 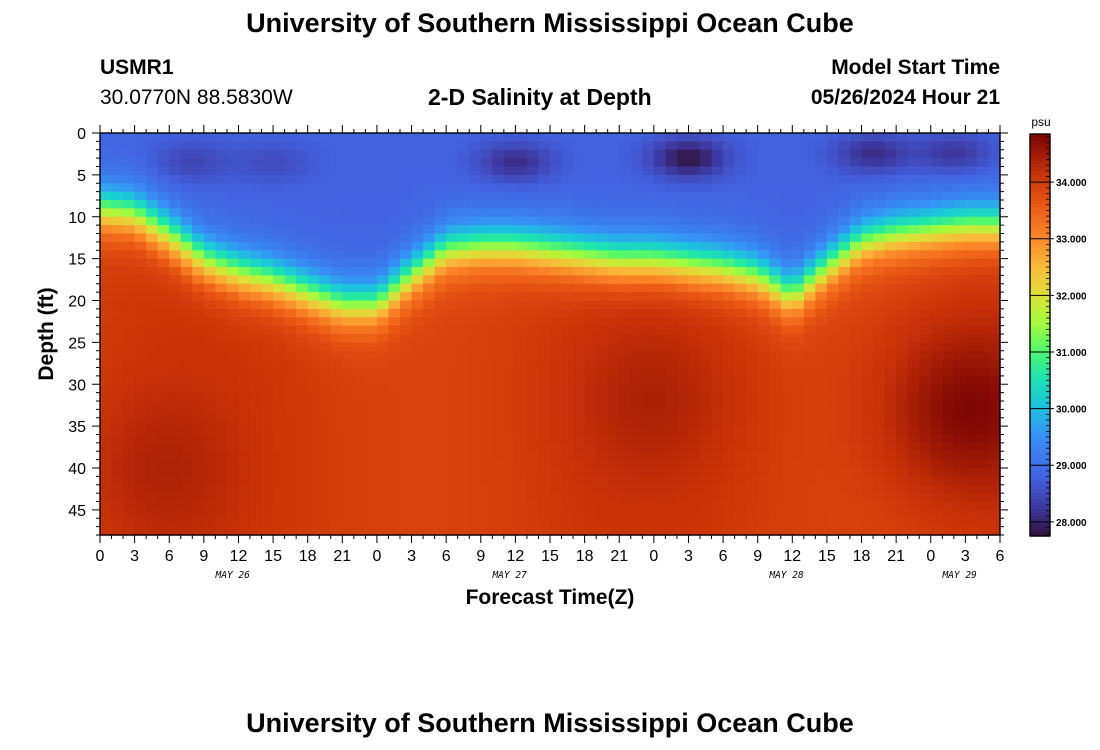 What do you see at coordinates (1040, 330) in the screenshot?
I see `colorbar-swatch` at bounding box center [1040, 330].